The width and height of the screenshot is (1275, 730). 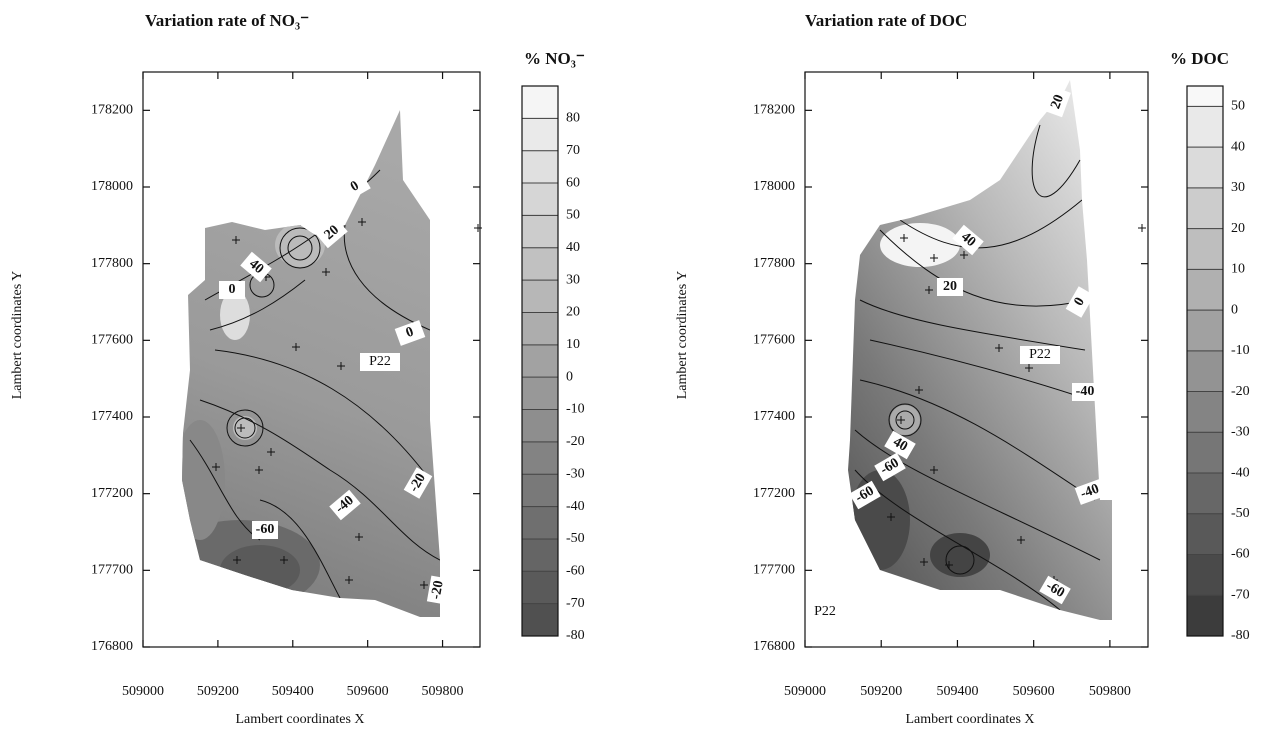 What do you see at coordinates (311, 363) in the screenshot?
I see `map-region` at bounding box center [311, 363].